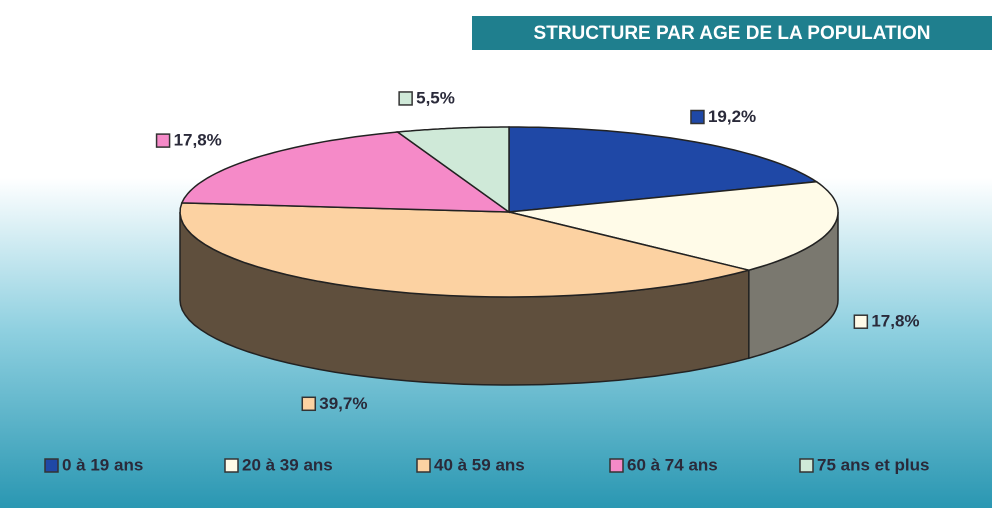 The image size is (992, 508). Describe the element at coordinates (479, 464) in the screenshot. I see `legend-label: 40 à 59 ans` at that location.